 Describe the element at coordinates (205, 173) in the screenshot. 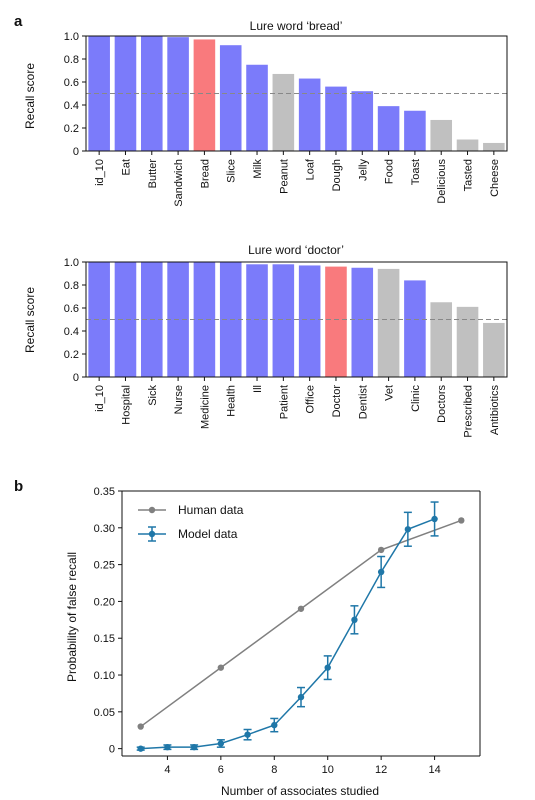

I see `x-tick-label: Bread` at that location.